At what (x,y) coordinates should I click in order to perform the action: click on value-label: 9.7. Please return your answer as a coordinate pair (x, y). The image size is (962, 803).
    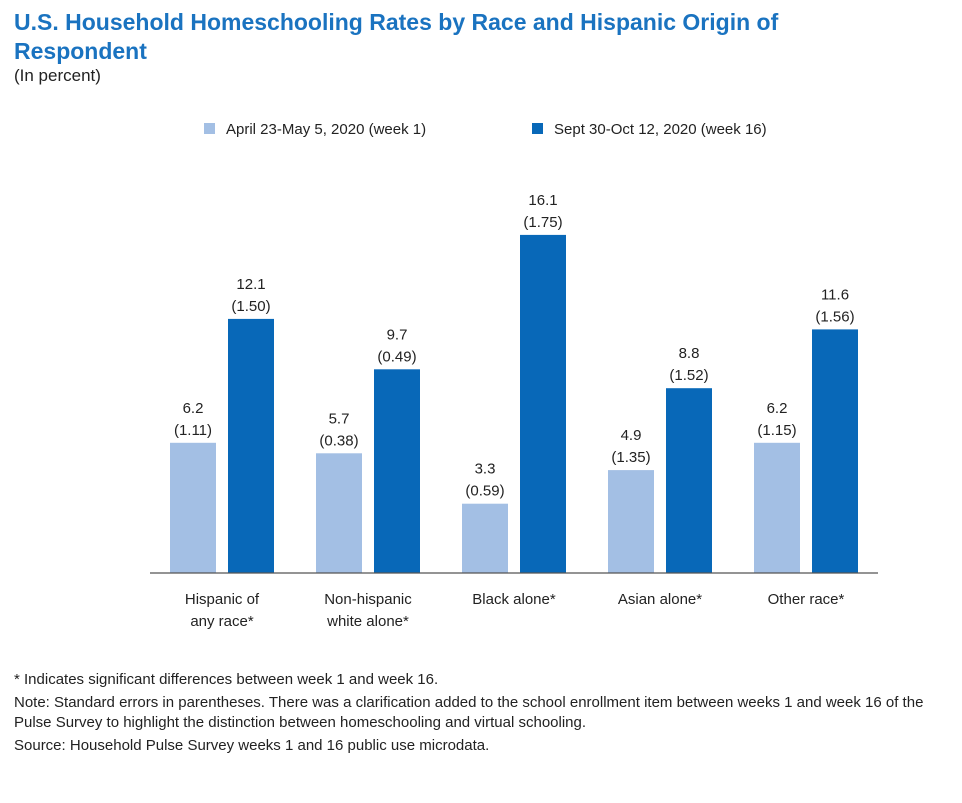
    Looking at the image, I should click on (397, 334).